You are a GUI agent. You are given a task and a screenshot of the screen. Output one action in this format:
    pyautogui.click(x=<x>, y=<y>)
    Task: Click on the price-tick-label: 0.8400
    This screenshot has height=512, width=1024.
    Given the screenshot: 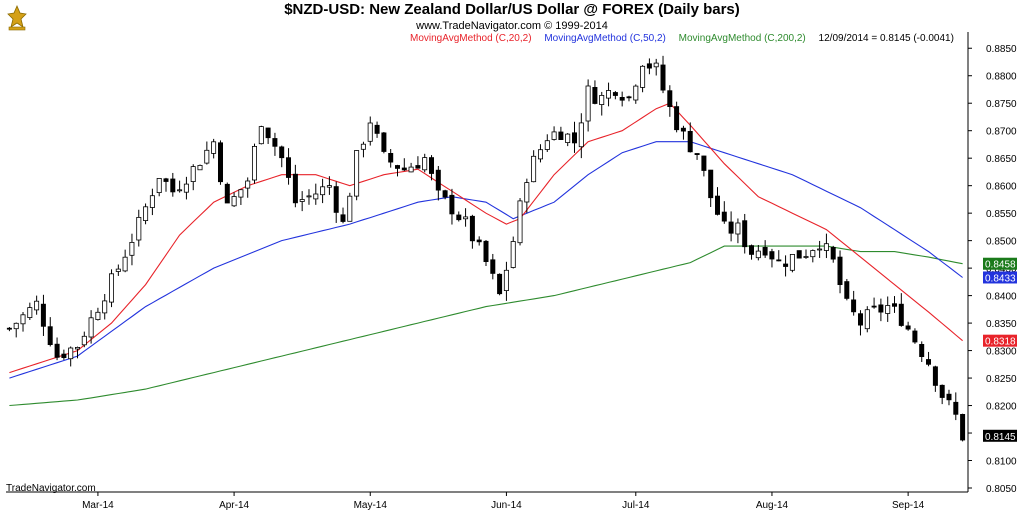 What is the action you would take?
    pyautogui.click(x=1001, y=297)
    